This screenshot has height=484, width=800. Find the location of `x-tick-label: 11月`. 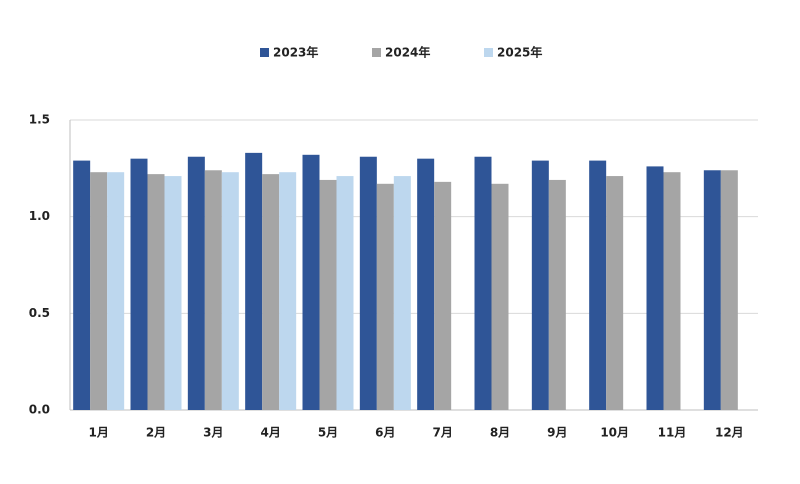

x-tick-label: 11月 is located at coordinates (672, 433).